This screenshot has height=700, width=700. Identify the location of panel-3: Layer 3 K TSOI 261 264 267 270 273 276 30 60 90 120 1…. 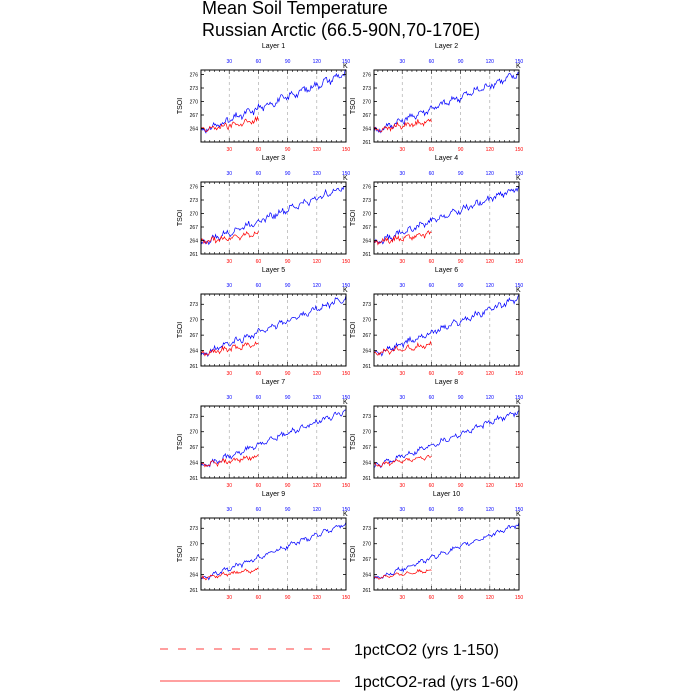
(263, 210).